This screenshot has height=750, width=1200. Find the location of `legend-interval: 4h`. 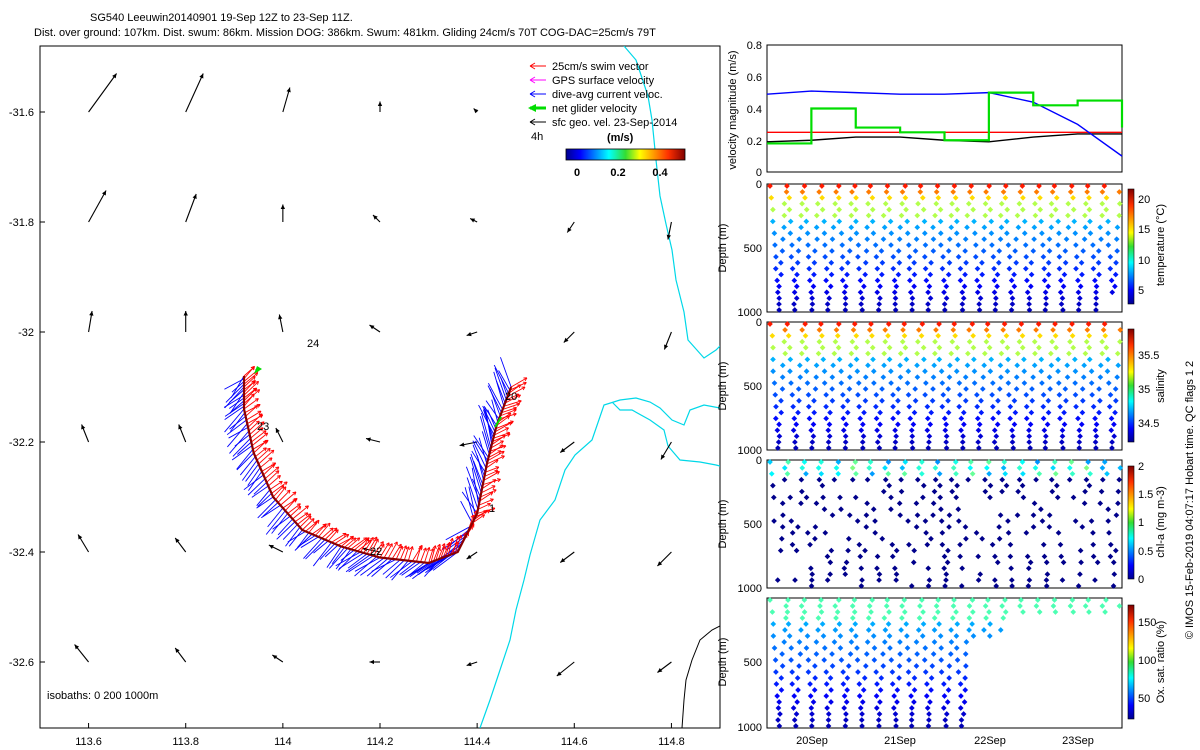

legend-interval: 4h is located at coordinates (537, 137).